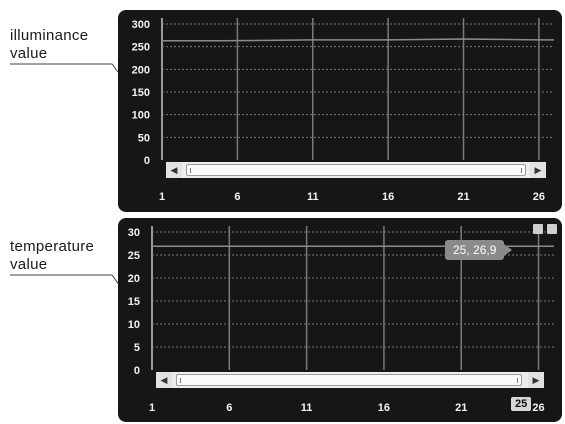 The height and width of the screenshot is (424, 565). What do you see at coordinates (49, 45) in the screenshot?
I see `illuminance-callout: illuminance value` at bounding box center [49, 45].